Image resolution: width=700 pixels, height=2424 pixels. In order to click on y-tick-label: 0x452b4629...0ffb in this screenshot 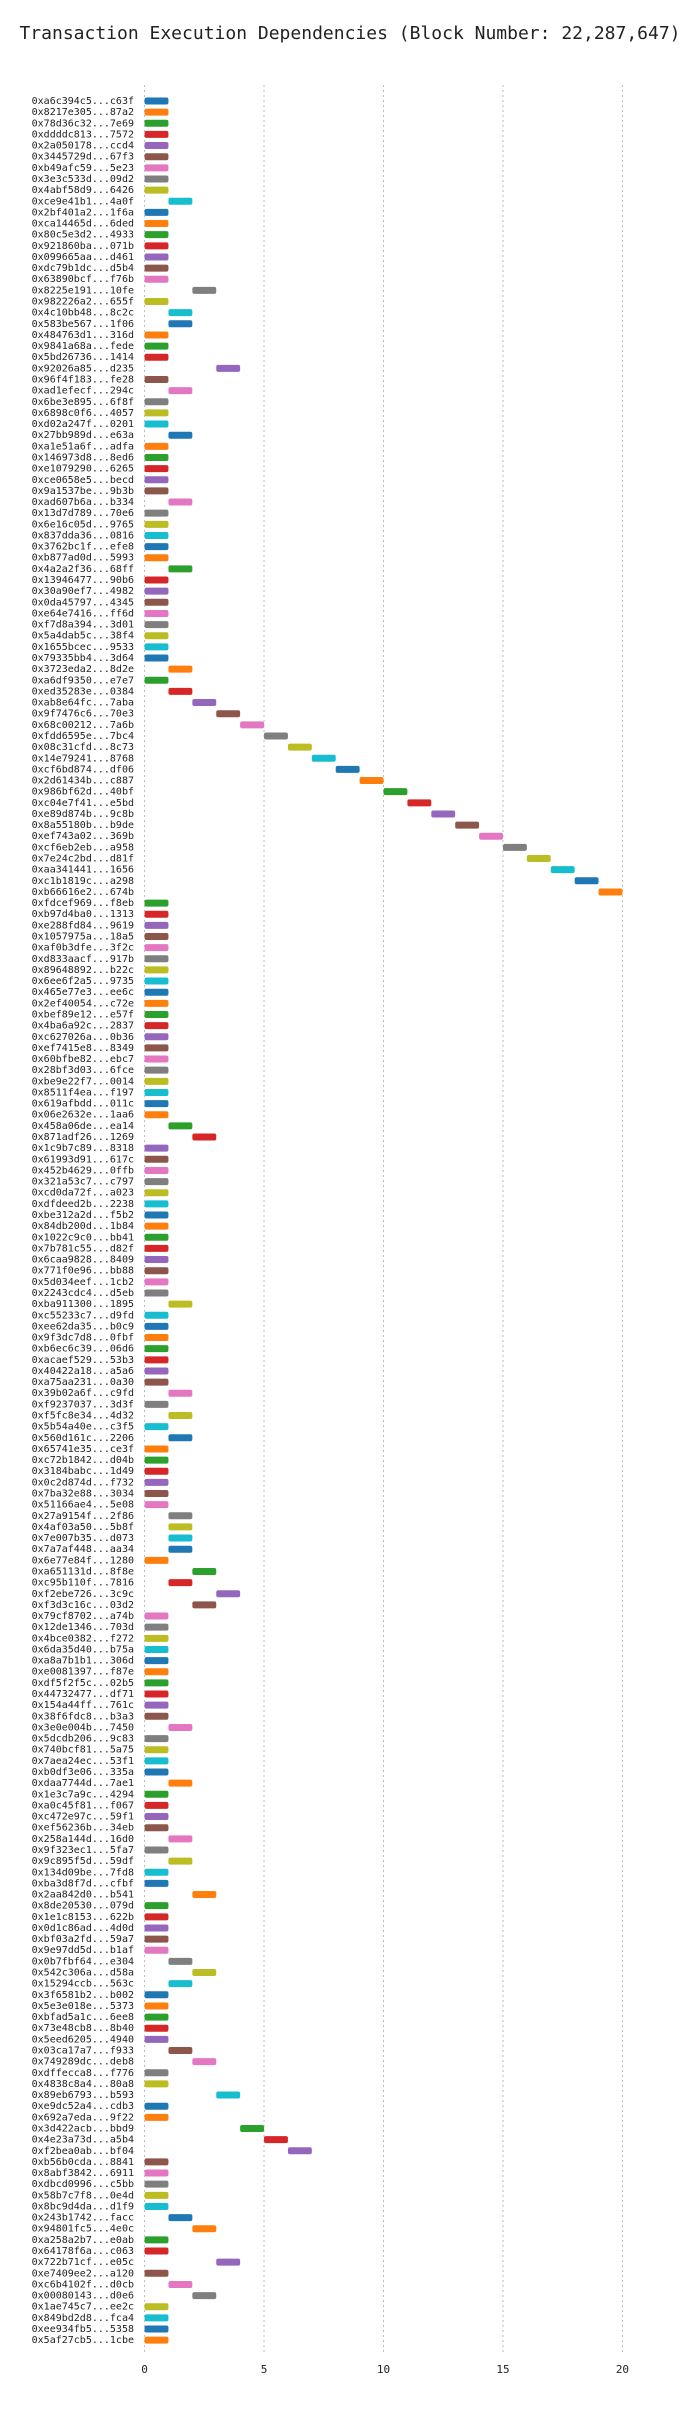, I will do `click(83, 1170)`.